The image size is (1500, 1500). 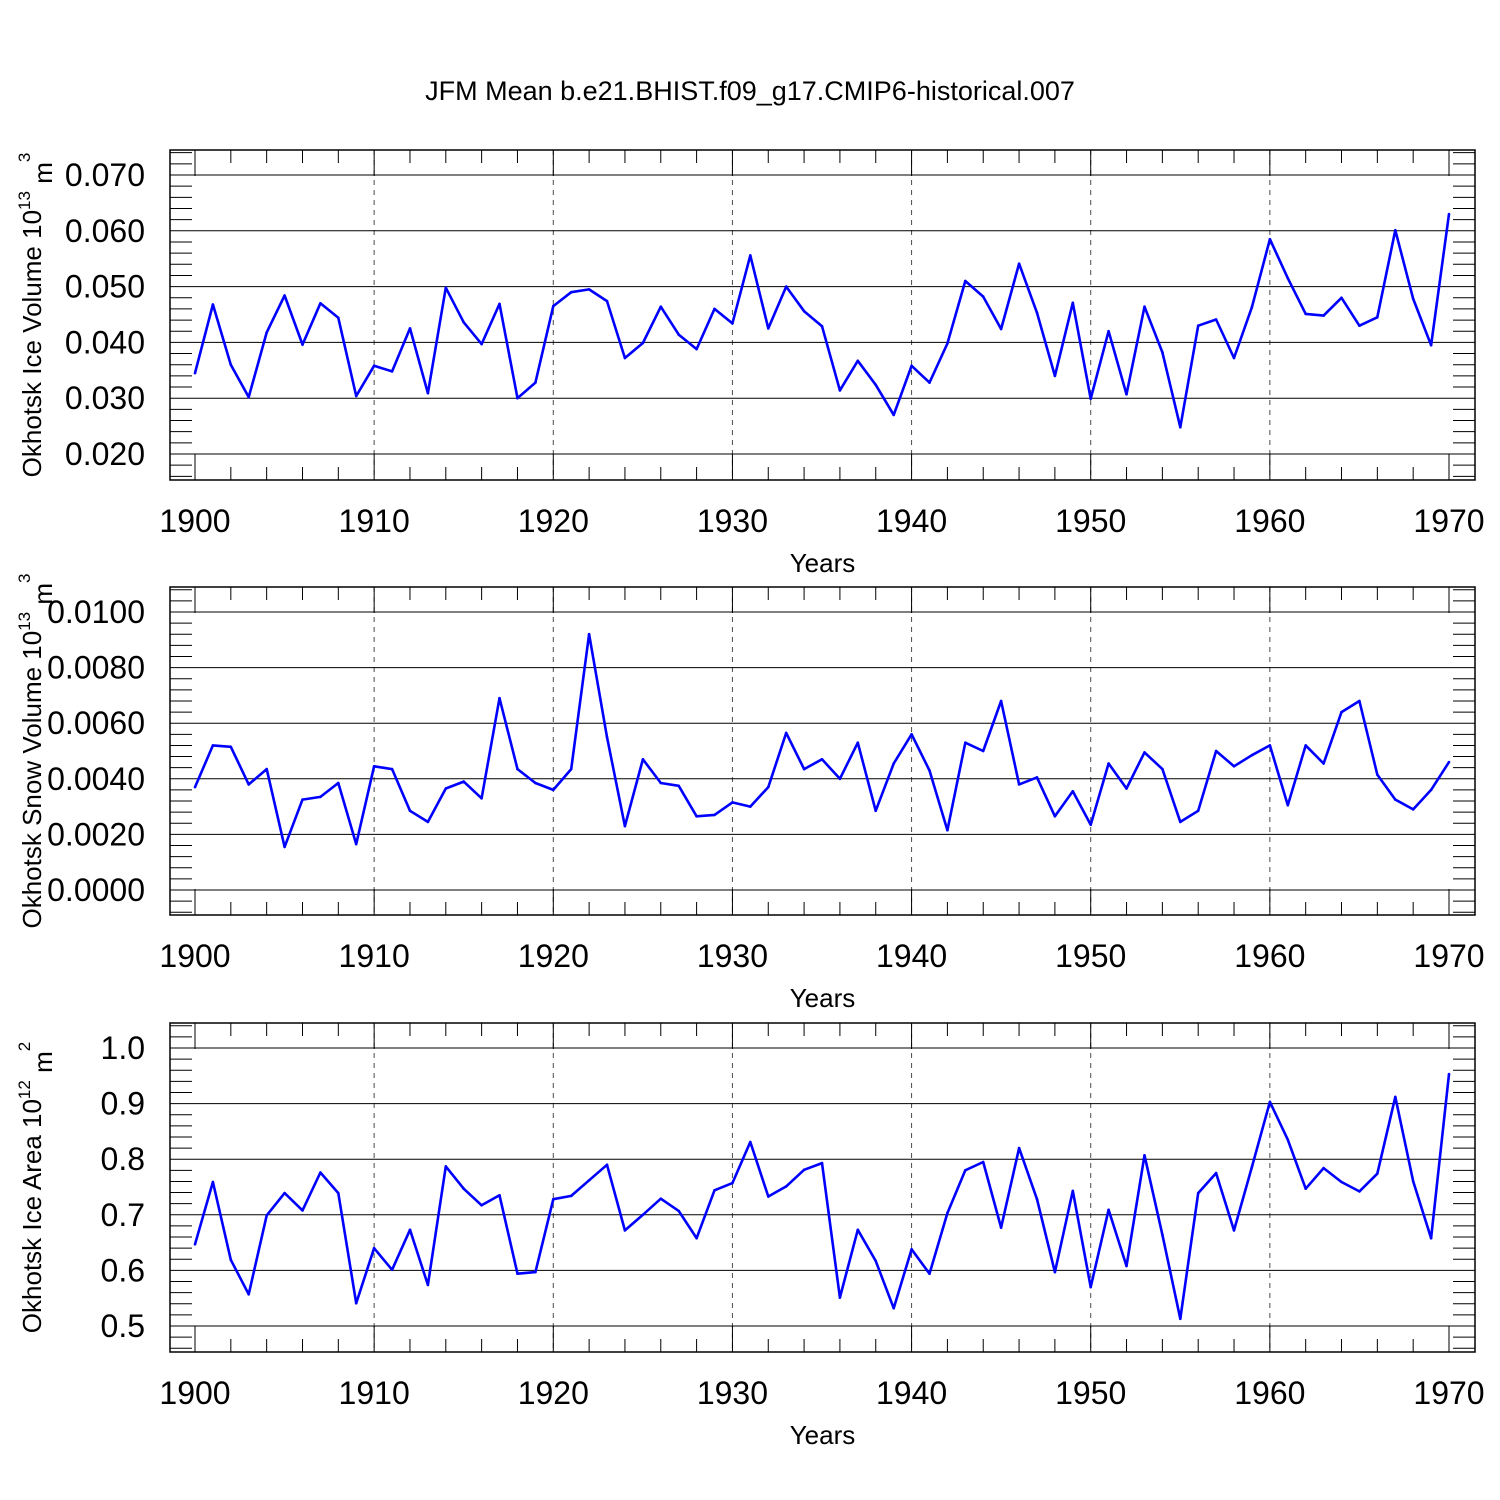 What do you see at coordinates (105, 175) in the screenshot?
I see `y-tick-label: 0.070` at bounding box center [105, 175].